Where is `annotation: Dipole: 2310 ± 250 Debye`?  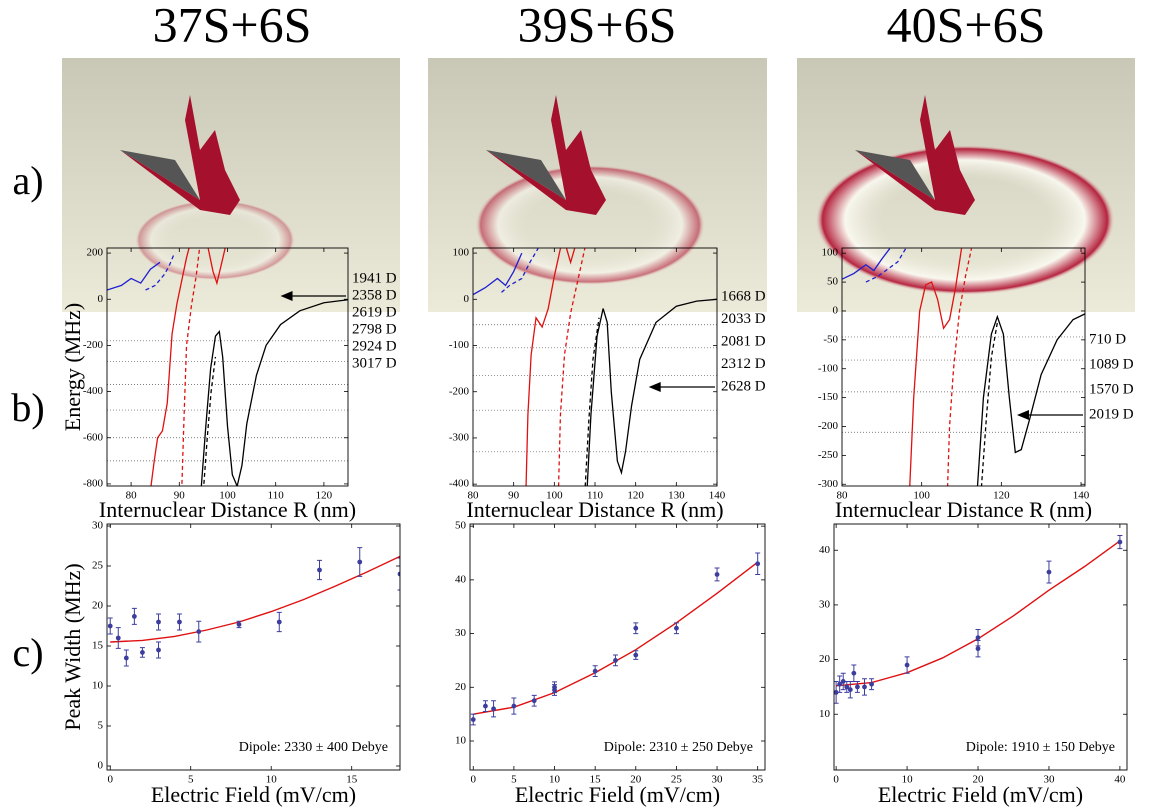
annotation: Dipole: 2310 ± 250 Debye is located at coordinates (678, 747).